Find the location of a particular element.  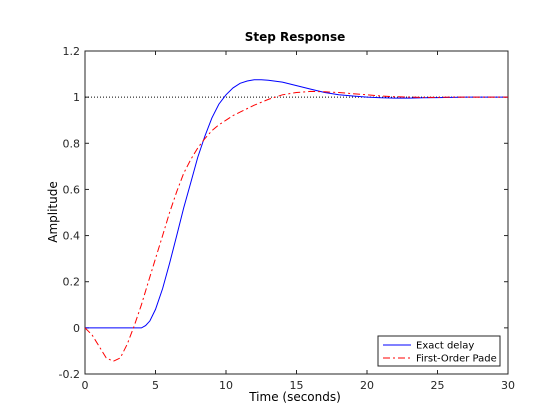

x-tick-label: 20 is located at coordinates (367, 385).